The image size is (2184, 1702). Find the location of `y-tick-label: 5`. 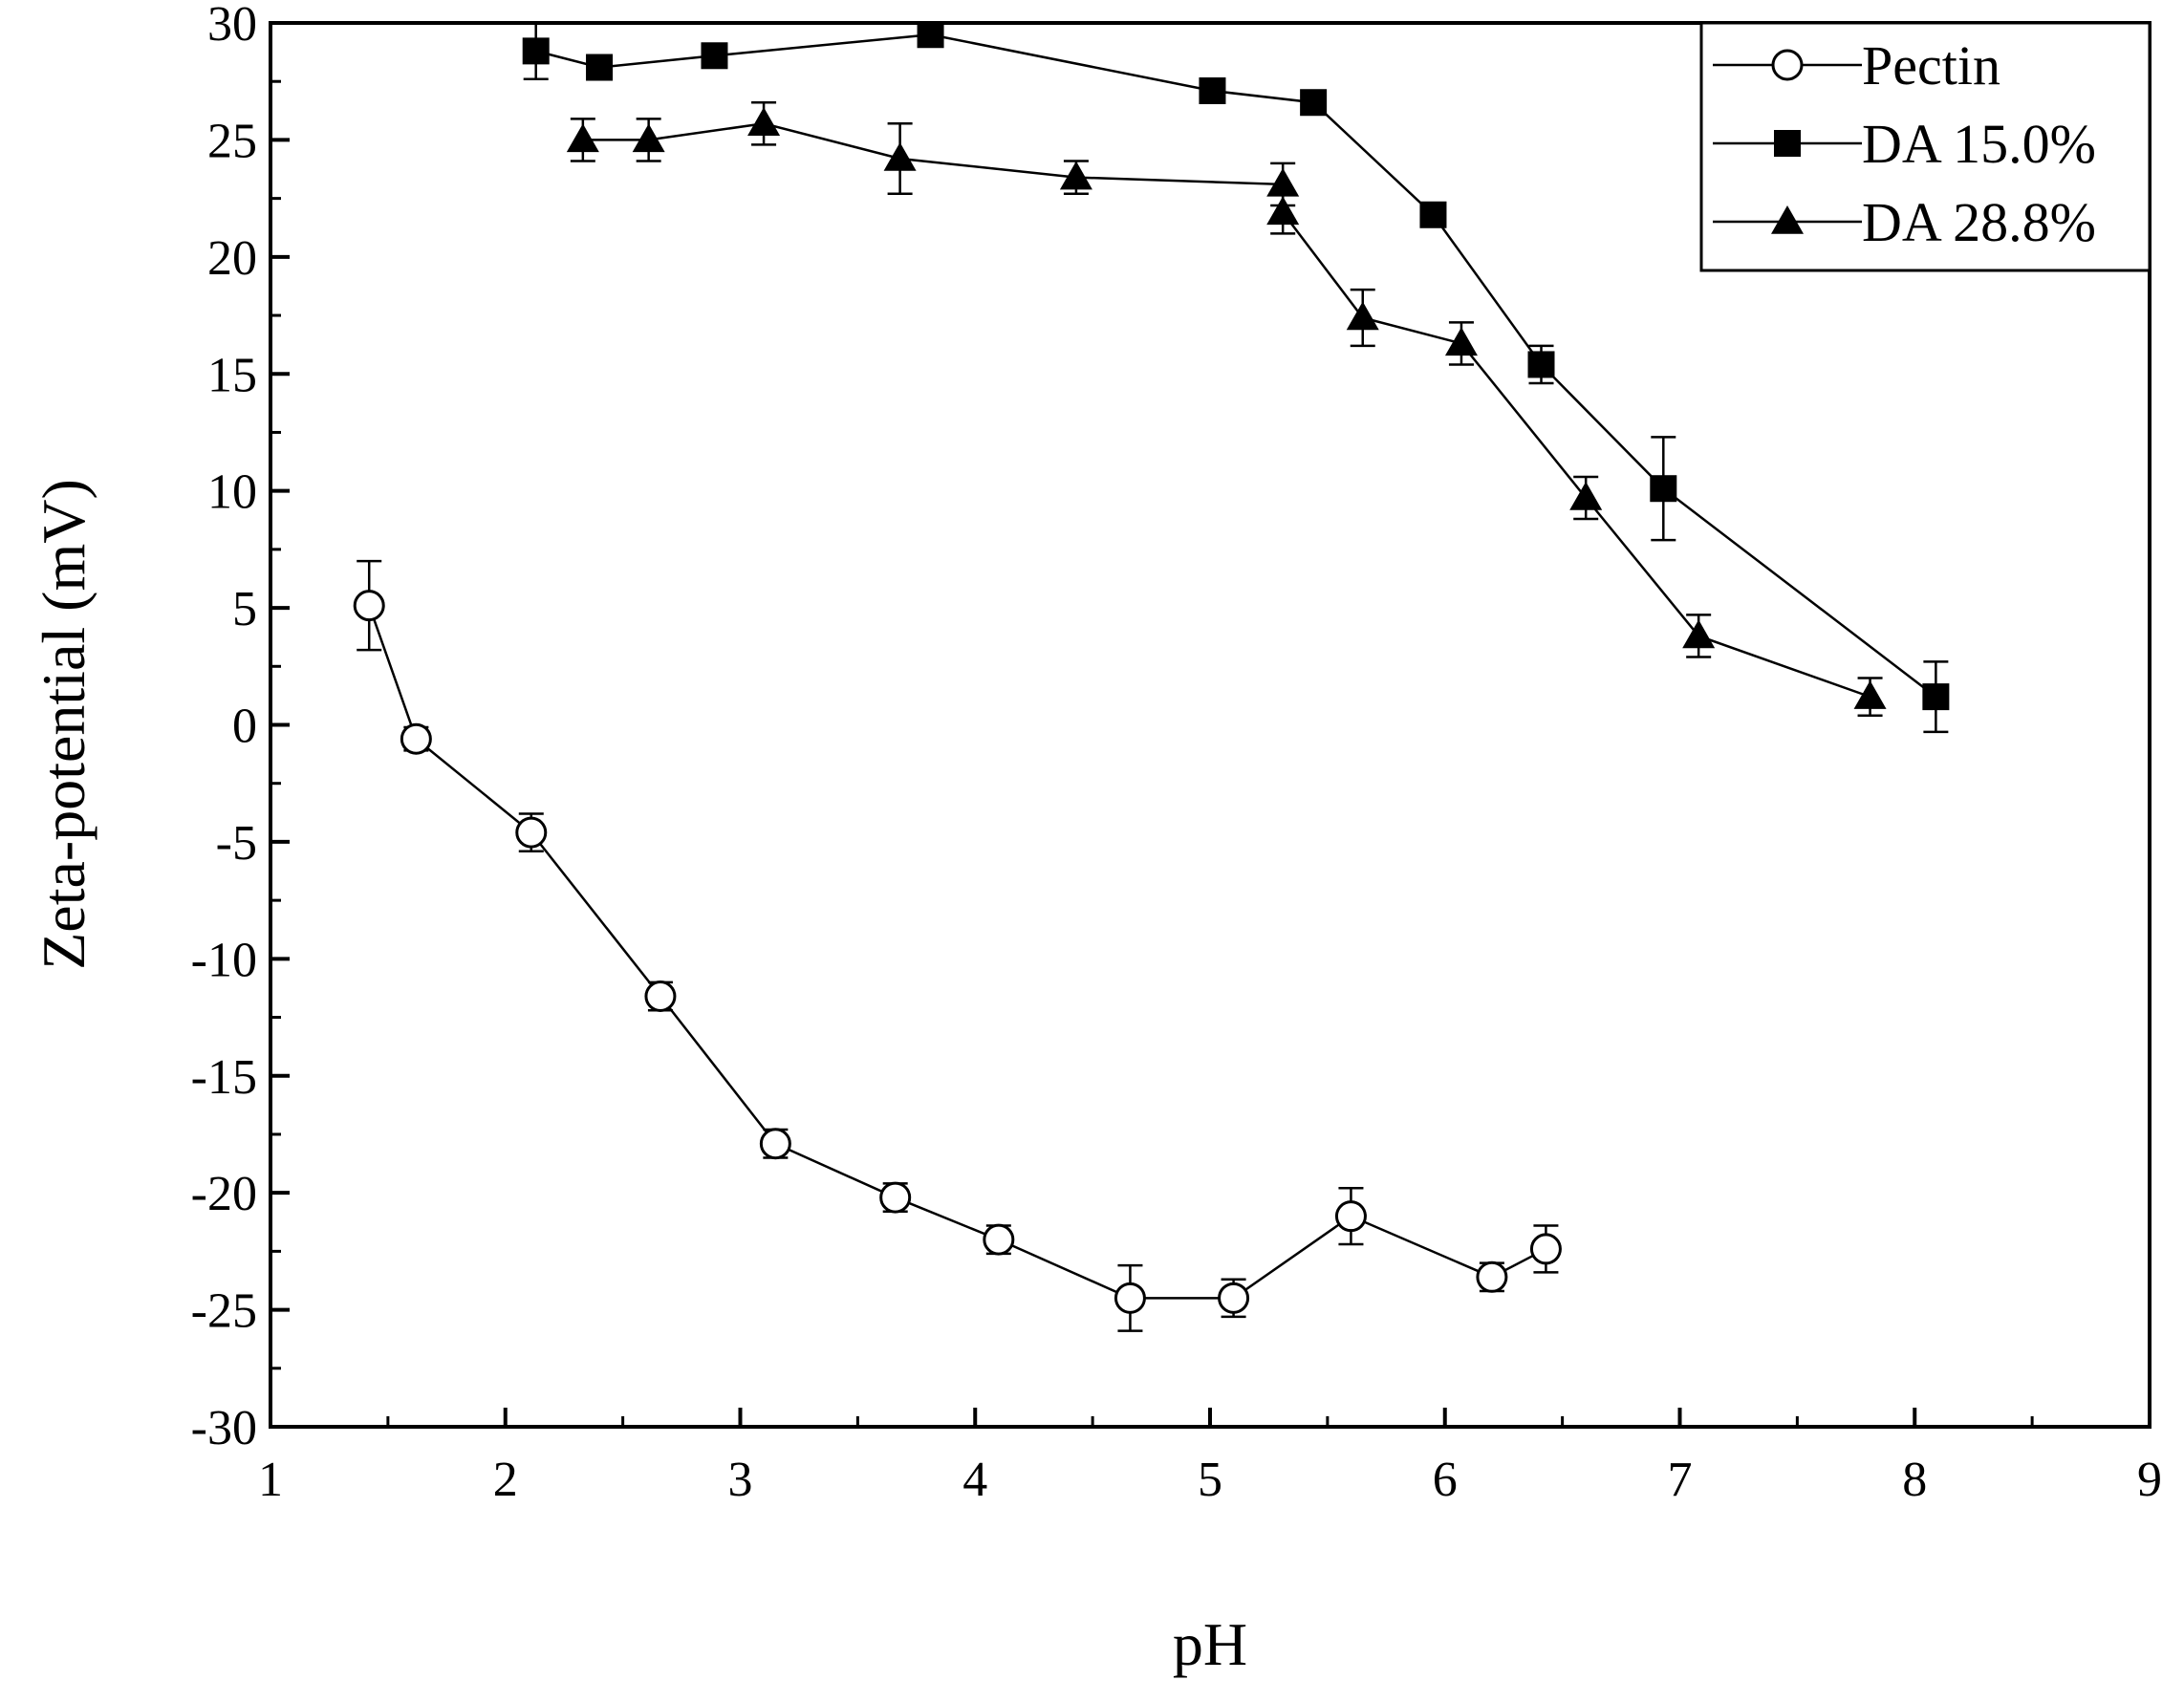

y-tick-label: 5 is located at coordinates (244, 609).